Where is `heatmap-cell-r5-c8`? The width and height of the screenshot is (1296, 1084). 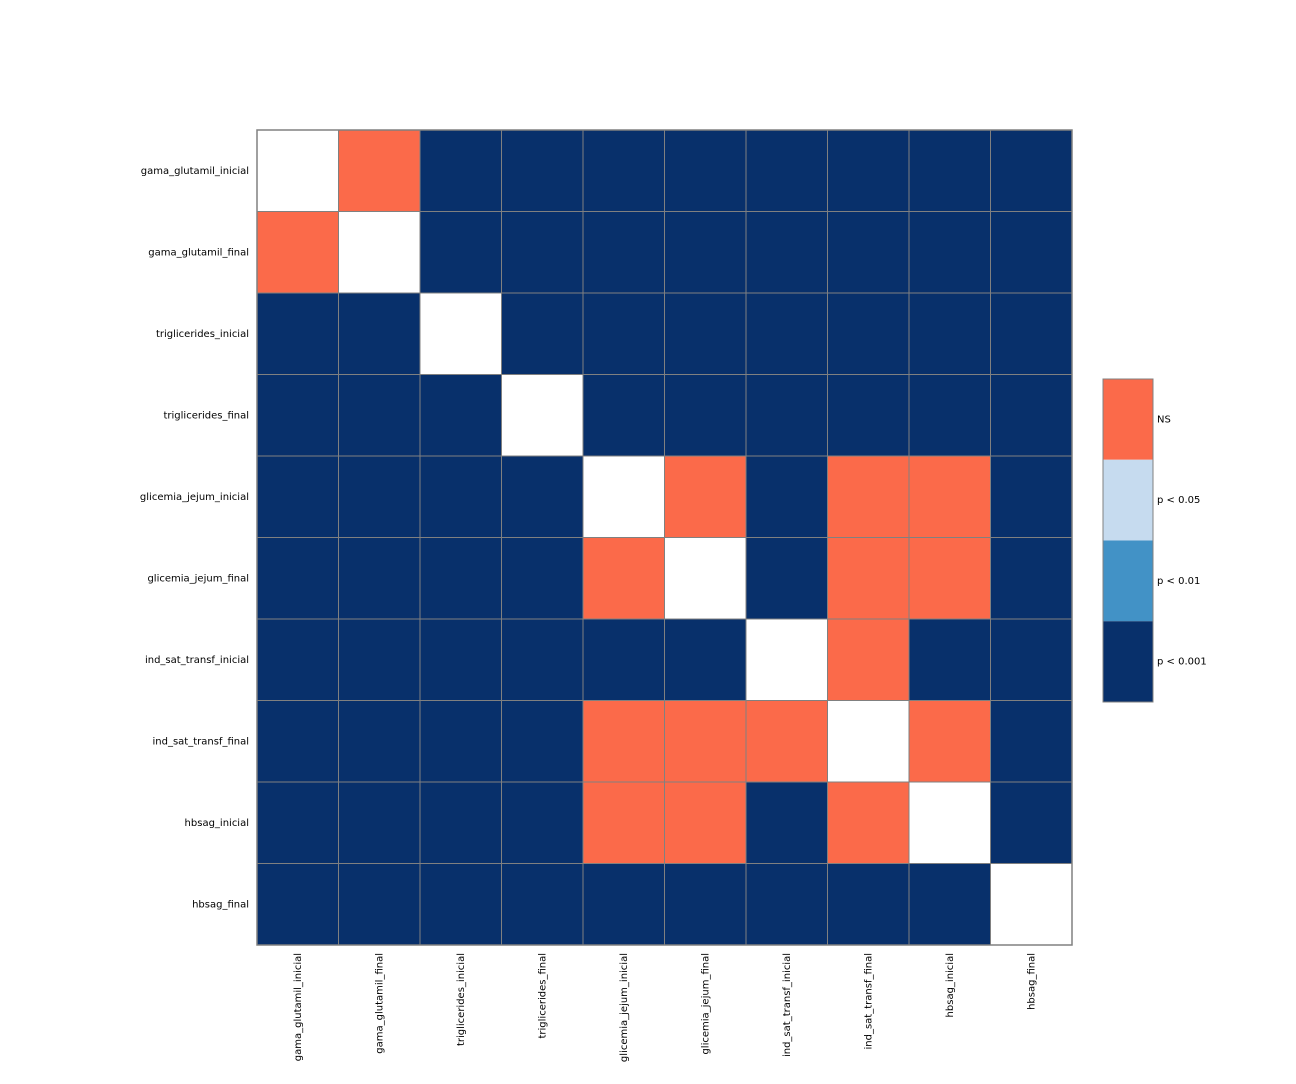 heatmap-cell-r5-c8 is located at coordinates (949, 578).